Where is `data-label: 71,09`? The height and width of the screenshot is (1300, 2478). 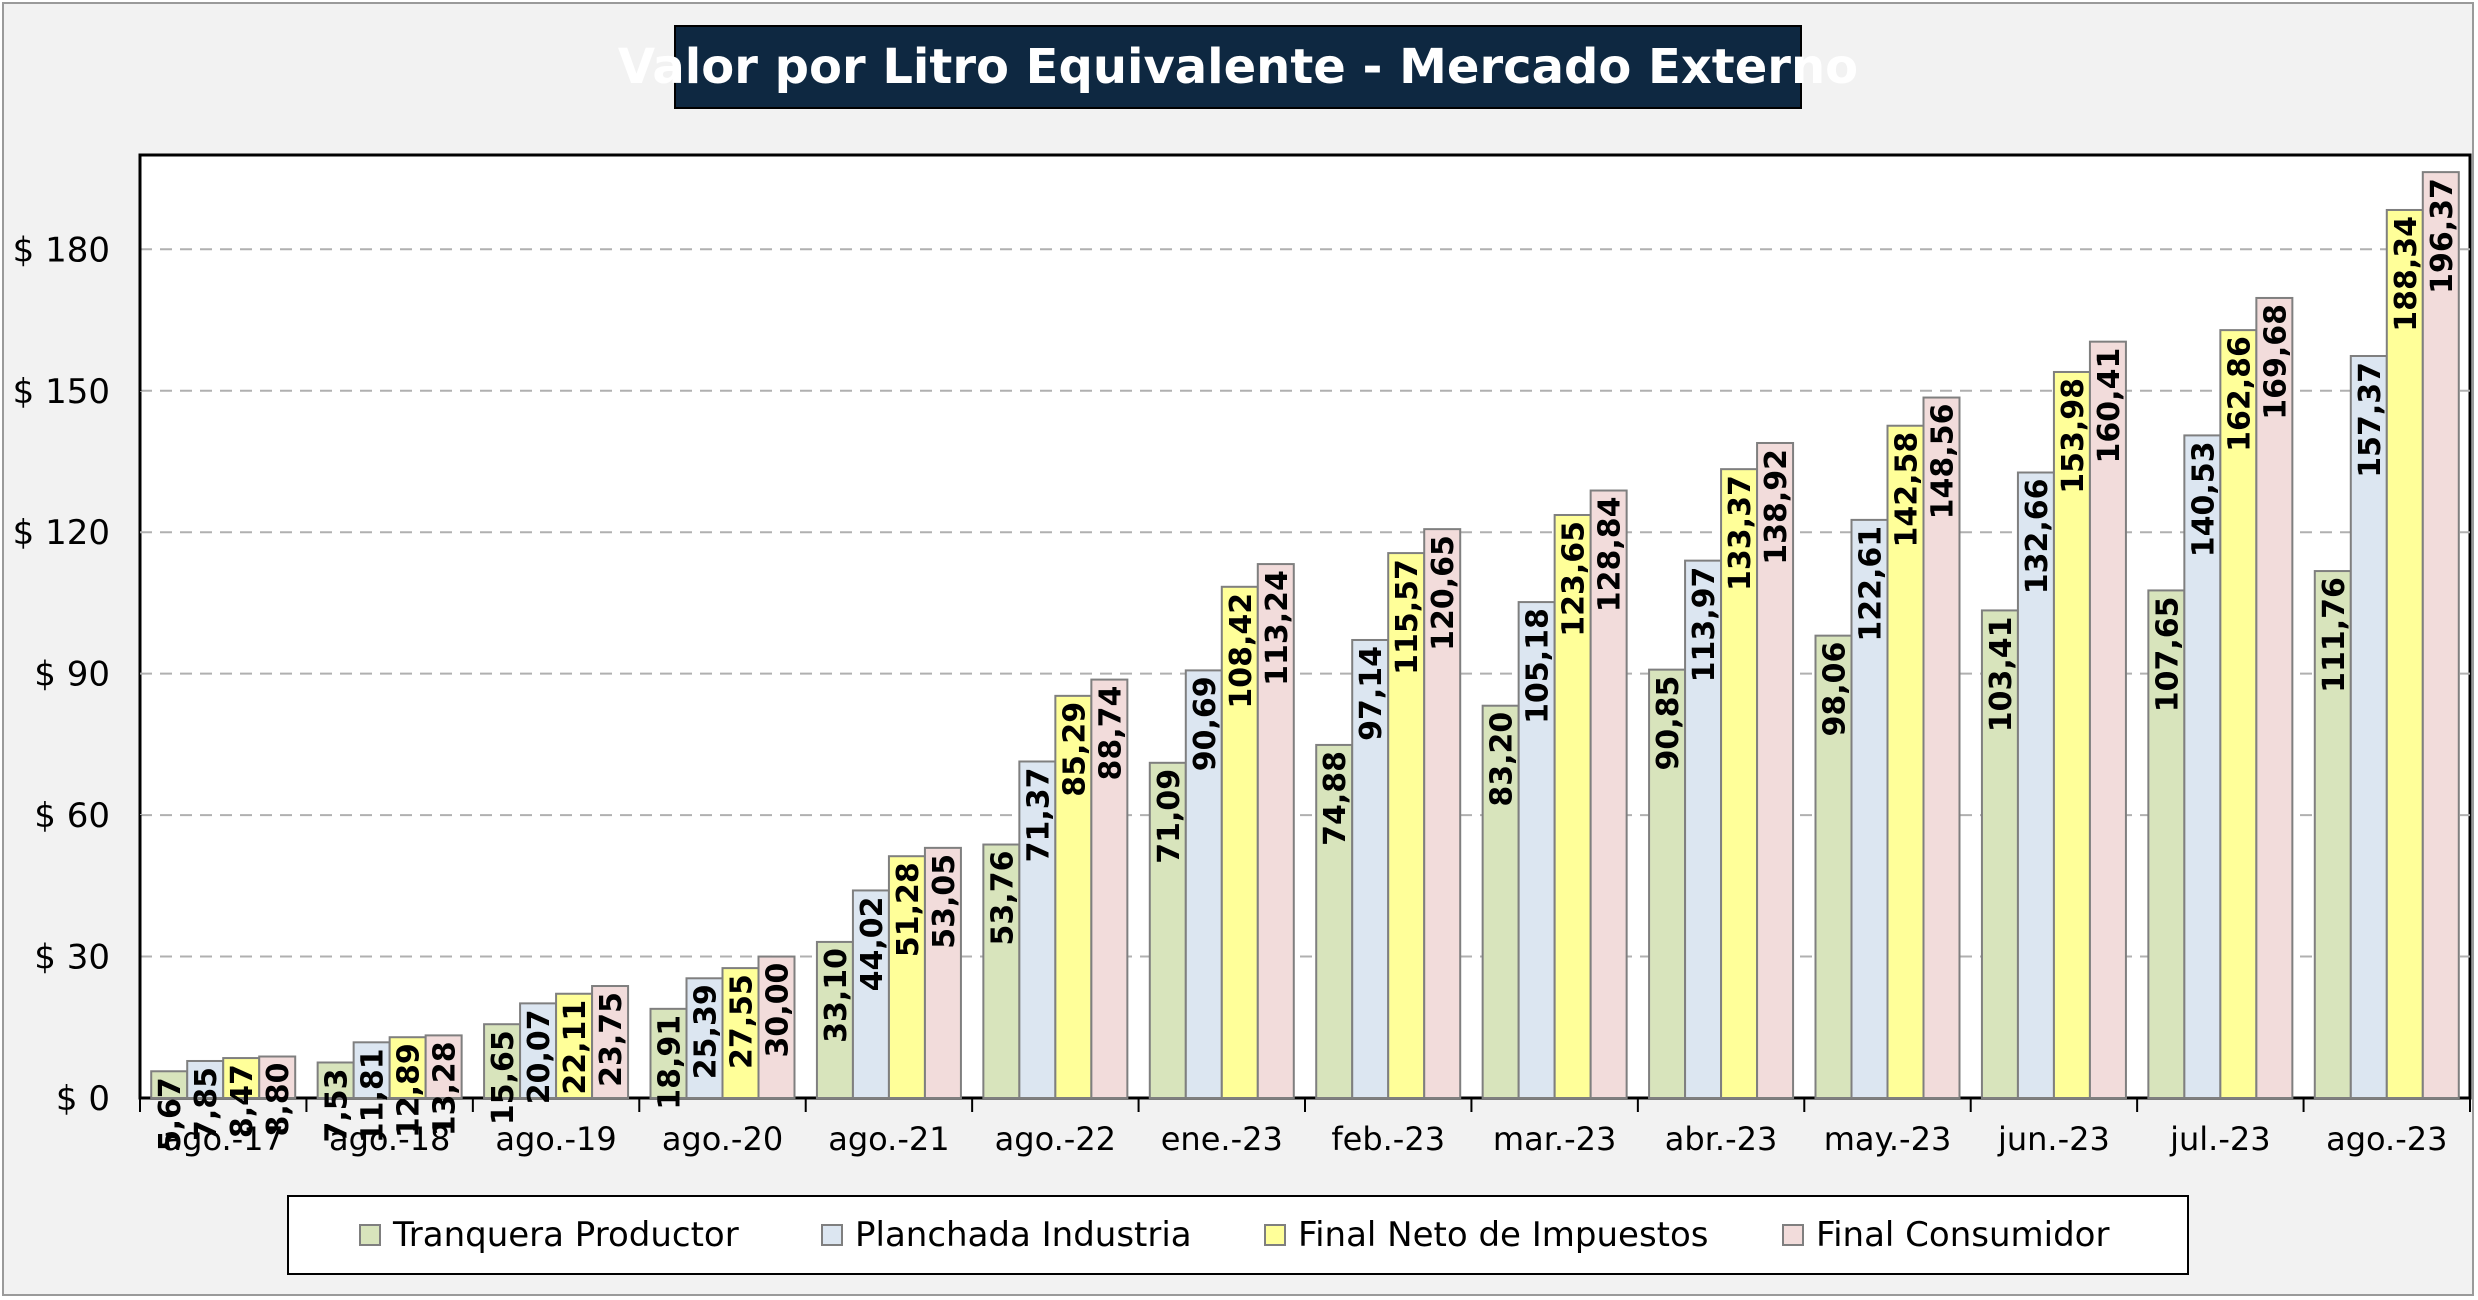
data-label: 71,09 is located at coordinates (1169, 816).